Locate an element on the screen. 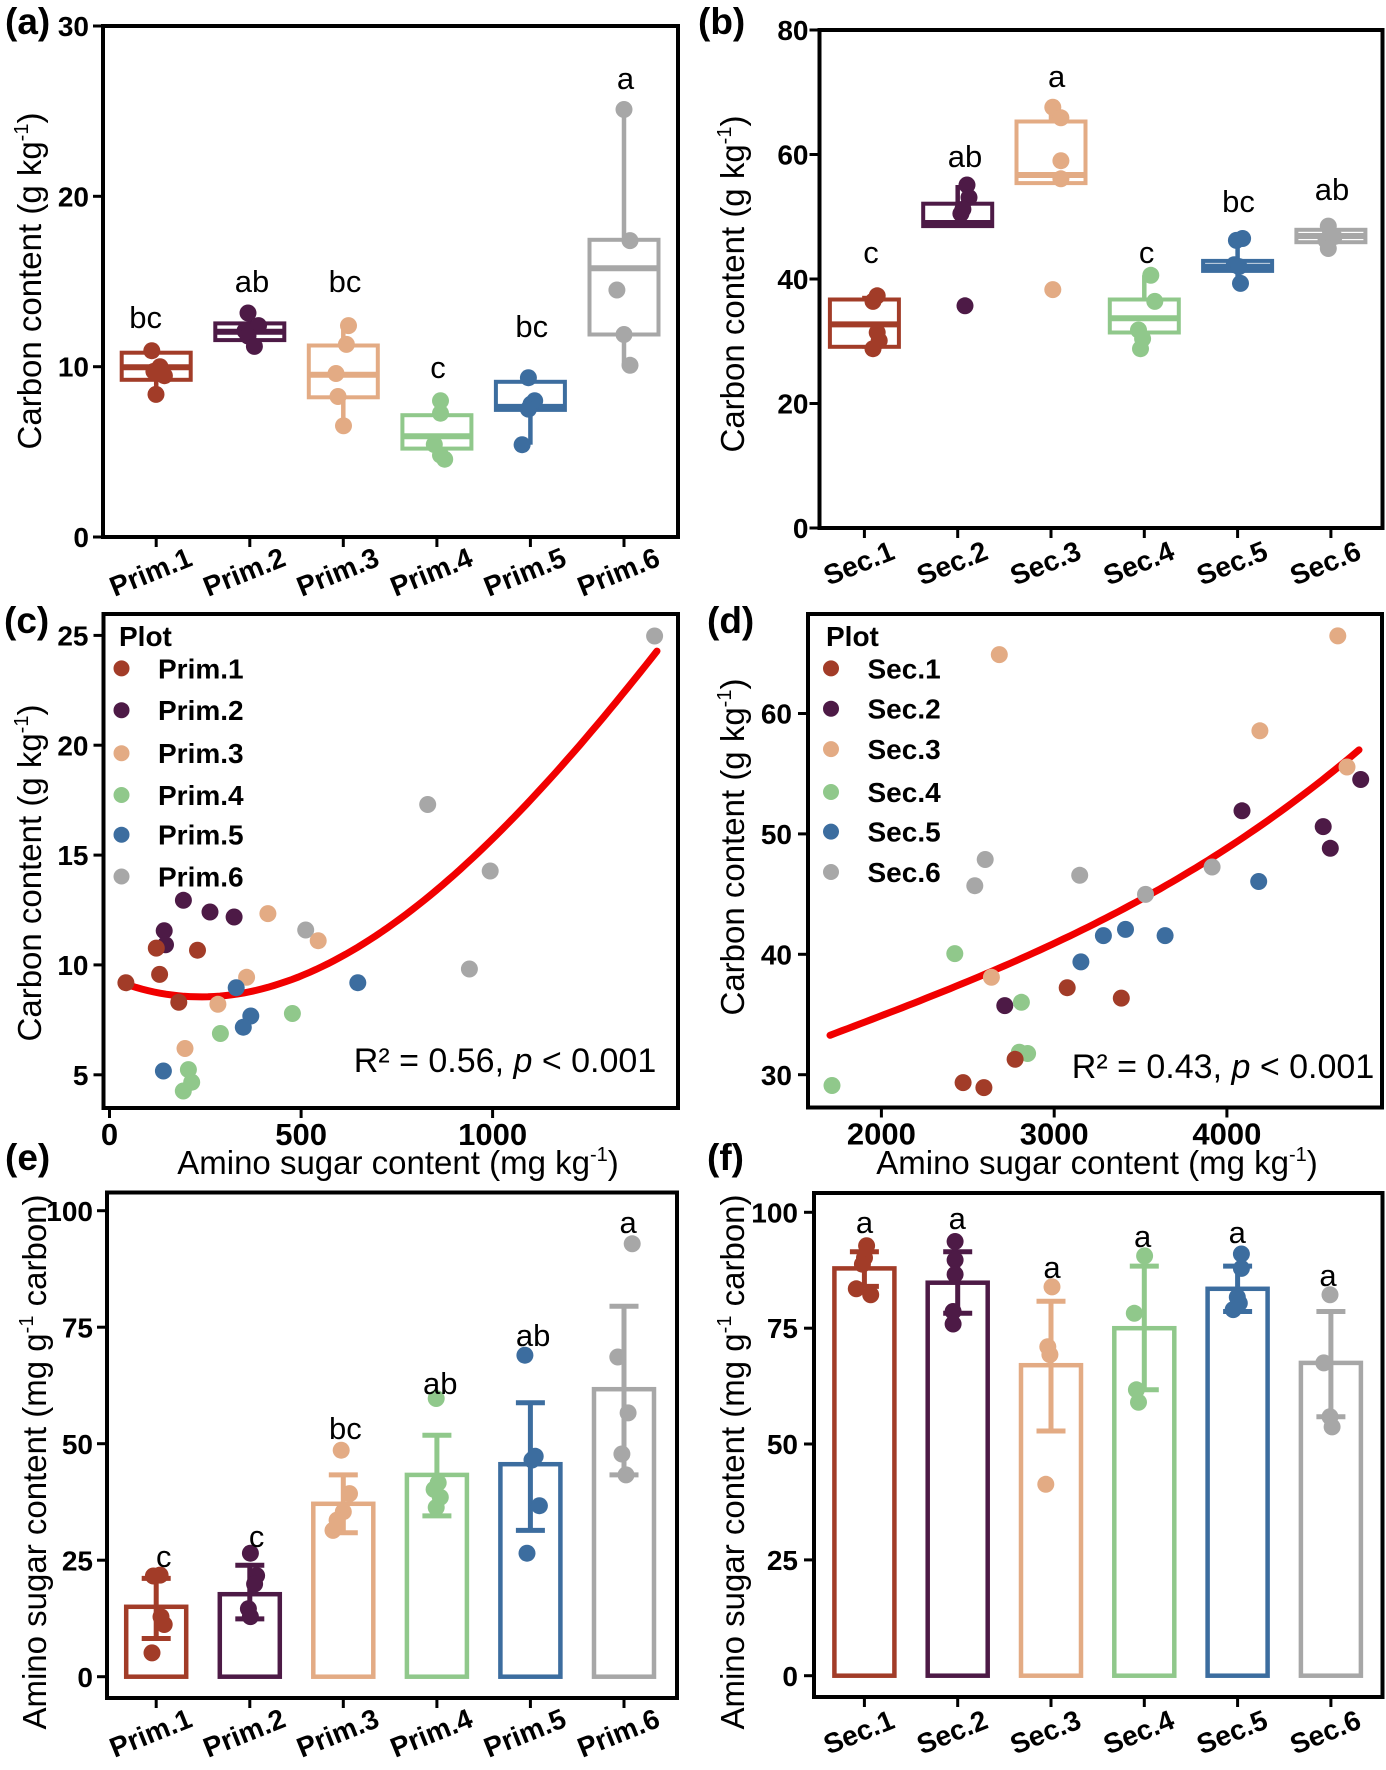 The height and width of the screenshot is (1770, 1386). svg-text: (f) is located at coordinates (725, 1157).